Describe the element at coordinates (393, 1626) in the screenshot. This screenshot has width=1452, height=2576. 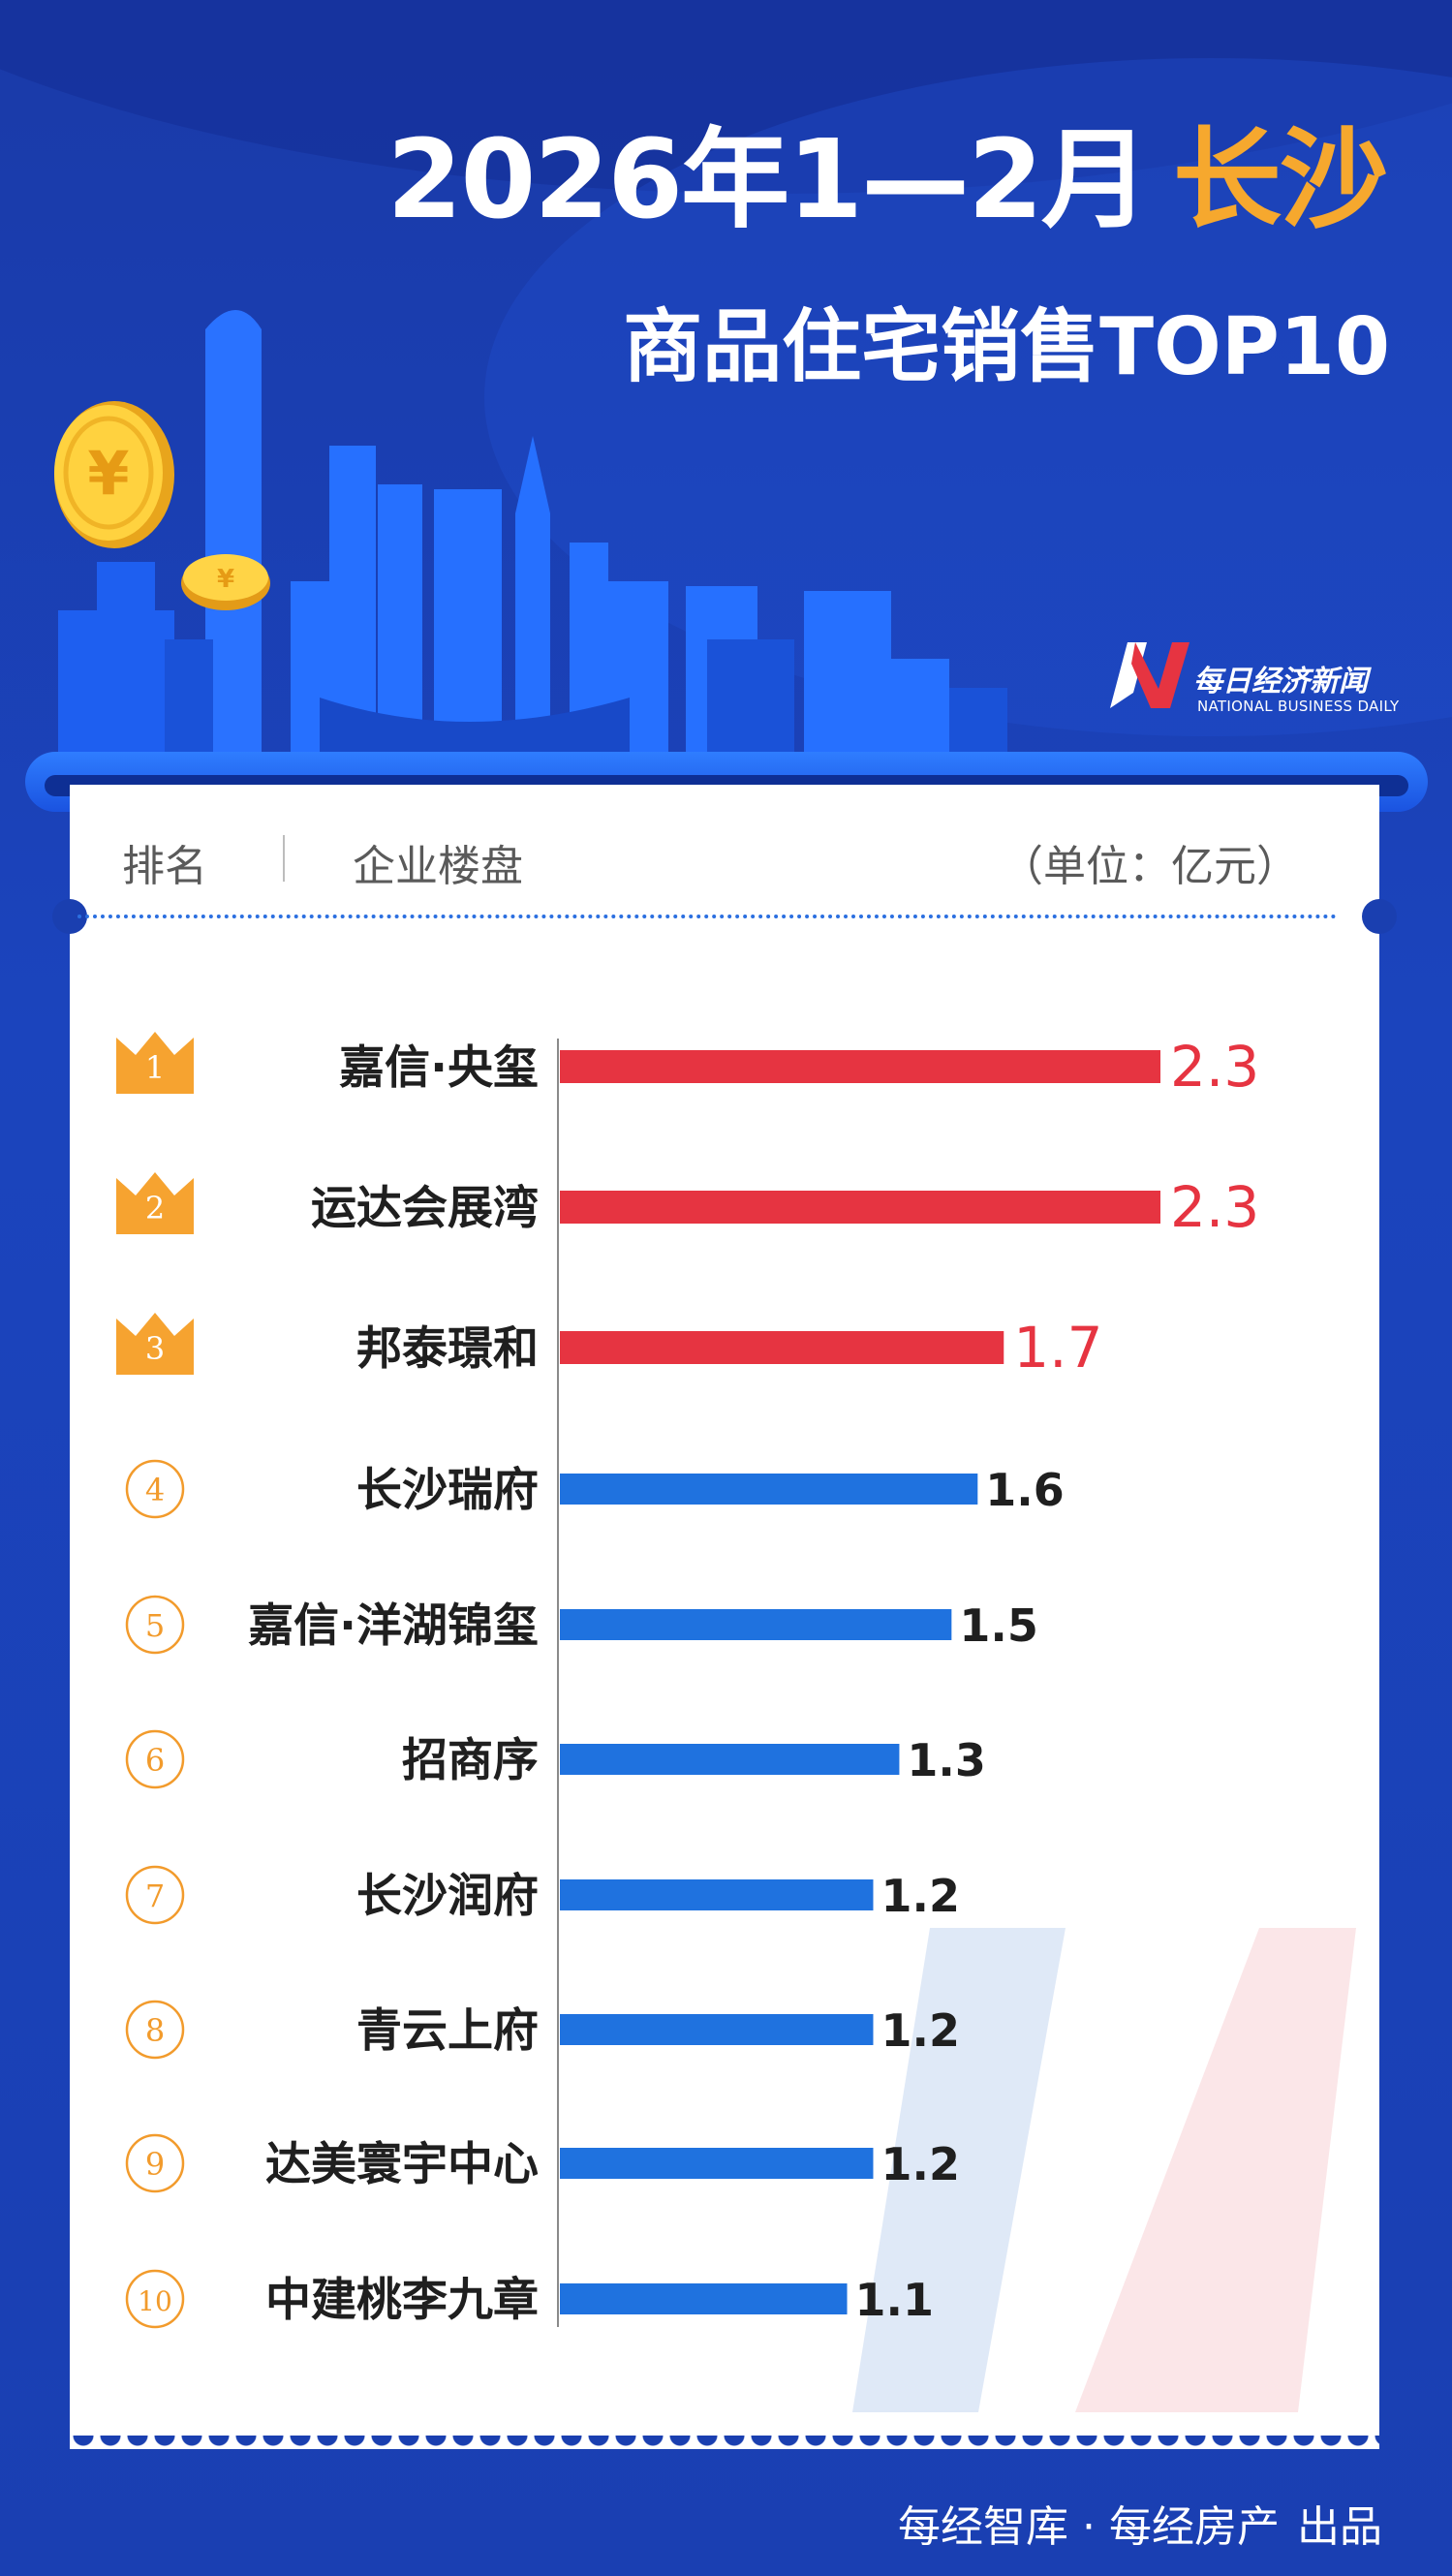
I see `bar-label: 嘉信·洋湖锦玺` at that location.